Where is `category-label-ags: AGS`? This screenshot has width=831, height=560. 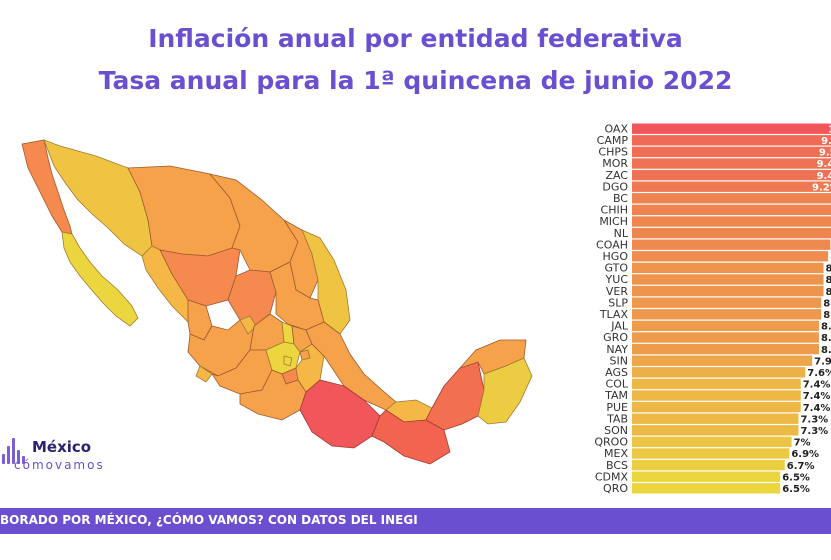
category-label-ags: AGS is located at coordinates (616, 372).